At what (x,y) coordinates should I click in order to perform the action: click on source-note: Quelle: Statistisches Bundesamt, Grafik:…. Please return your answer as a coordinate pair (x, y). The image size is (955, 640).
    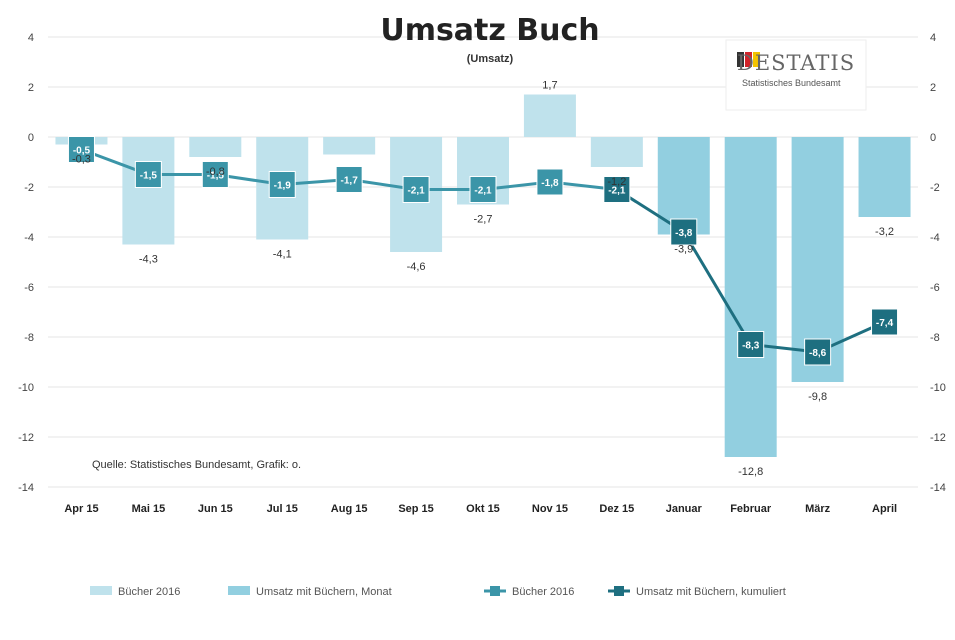
    Looking at the image, I should click on (196, 465).